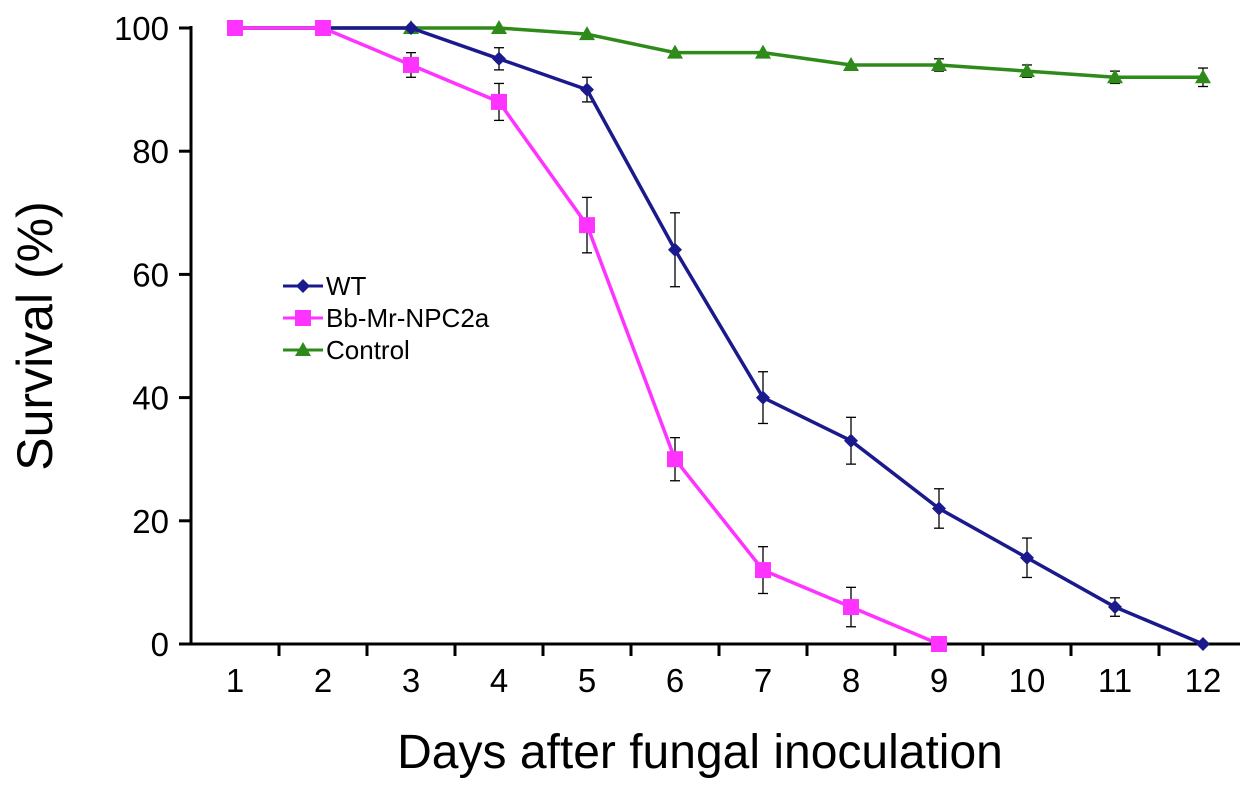  Describe the element at coordinates (368, 350) in the screenshot. I see `legend-label: Control` at that location.